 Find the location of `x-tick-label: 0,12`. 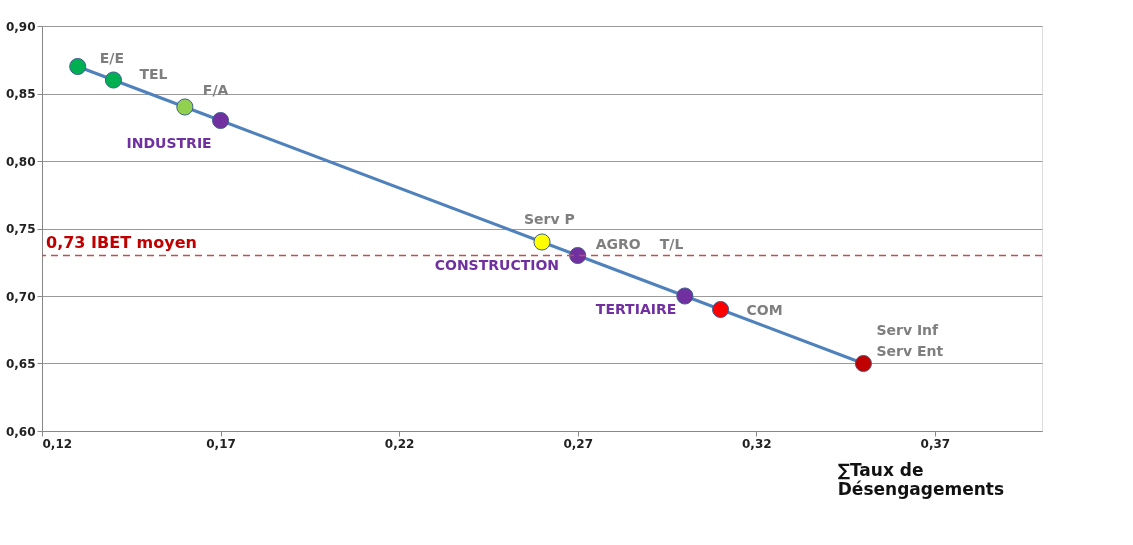

x-tick-label: 0,12 is located at coordinates (57, 443).